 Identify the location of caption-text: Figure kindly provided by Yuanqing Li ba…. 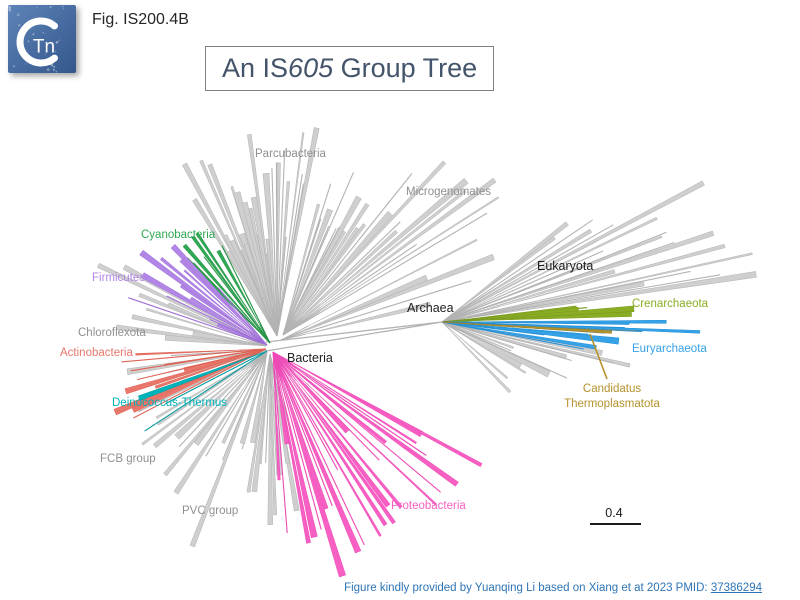
(527, 588).